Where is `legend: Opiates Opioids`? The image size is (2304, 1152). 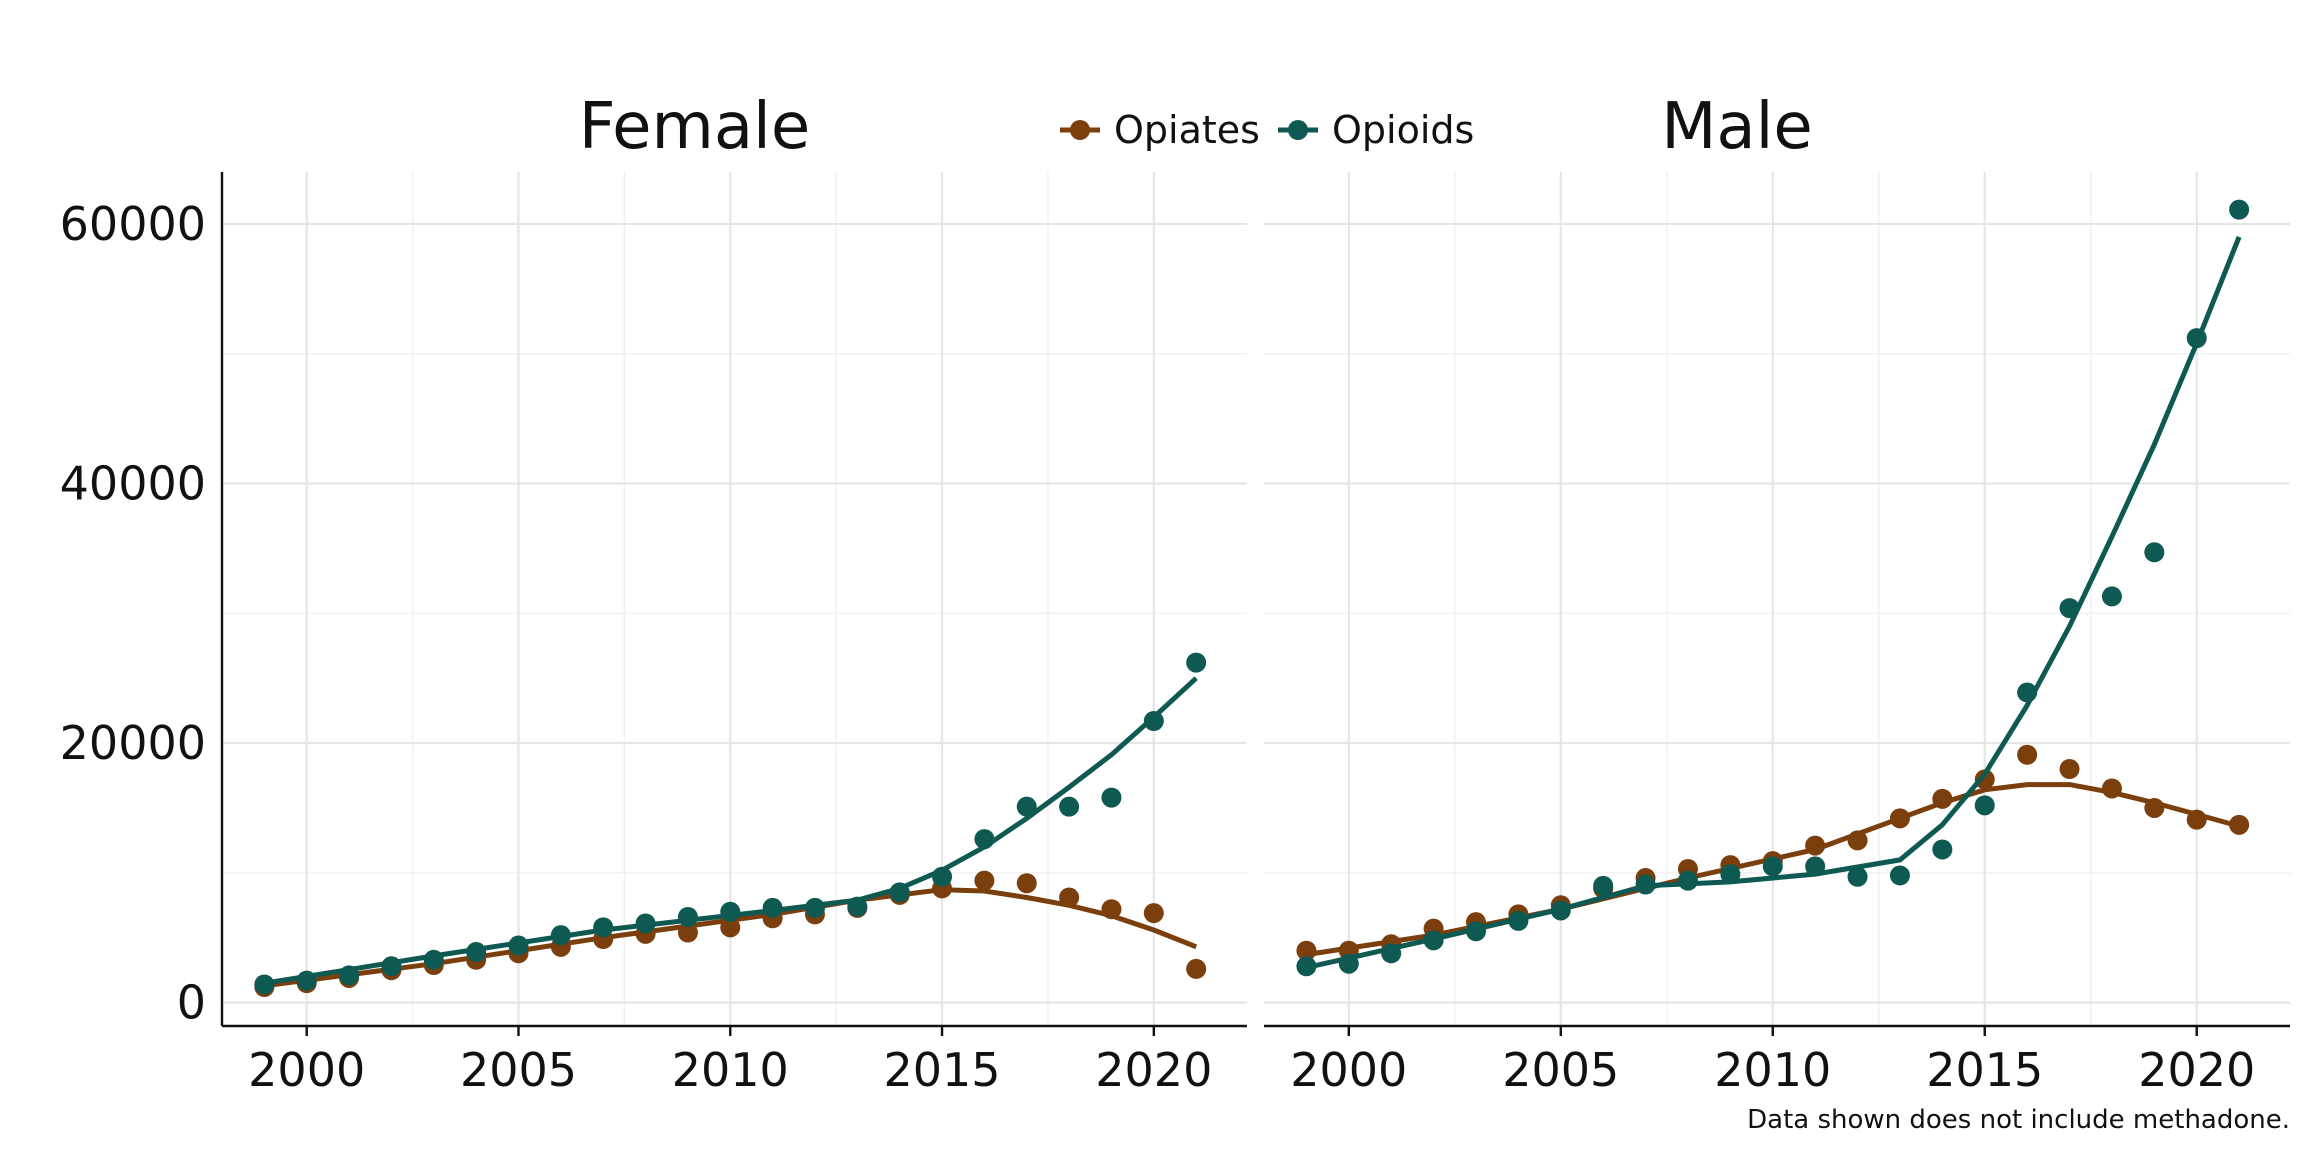
legend: Opiates Opioids is located at coordinates (1267, 130).